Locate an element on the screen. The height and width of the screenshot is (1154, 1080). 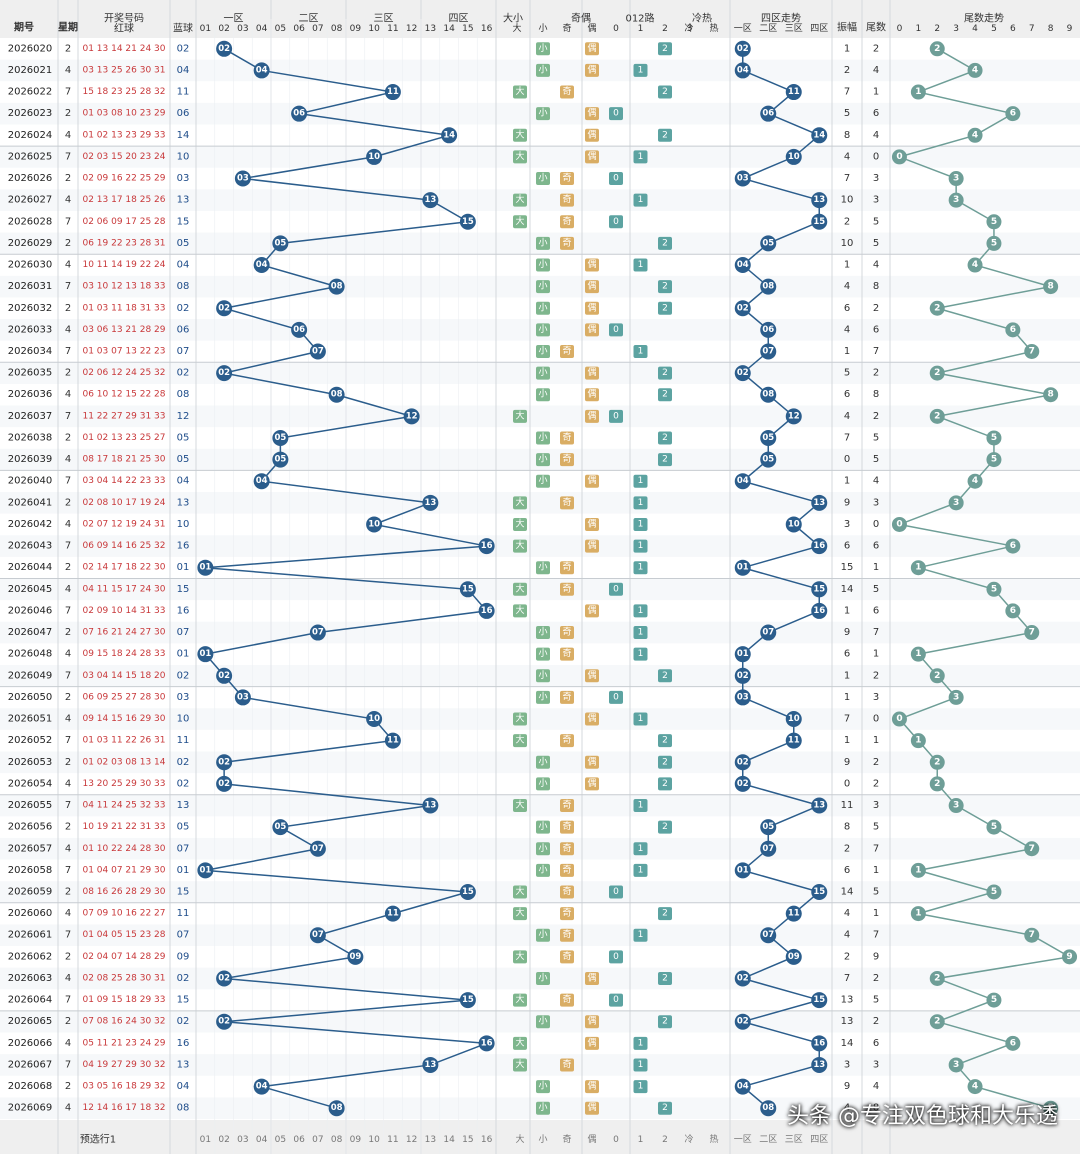
footer-zone-name: 四区 is located at coordinates (819, 1139).